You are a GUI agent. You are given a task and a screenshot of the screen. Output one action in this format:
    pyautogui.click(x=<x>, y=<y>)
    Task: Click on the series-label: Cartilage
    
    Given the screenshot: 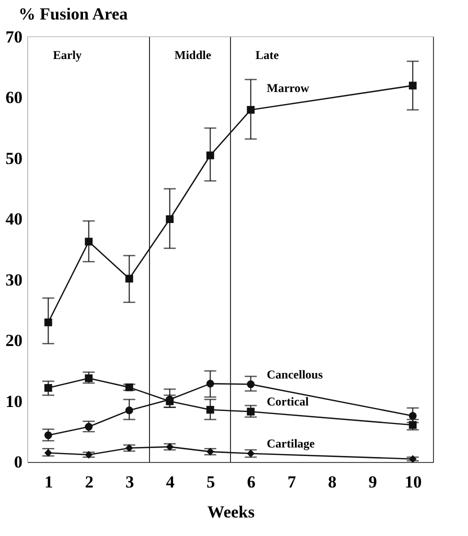 What is the action you would take?
    pyautogui.click(x=291, y=443)
    